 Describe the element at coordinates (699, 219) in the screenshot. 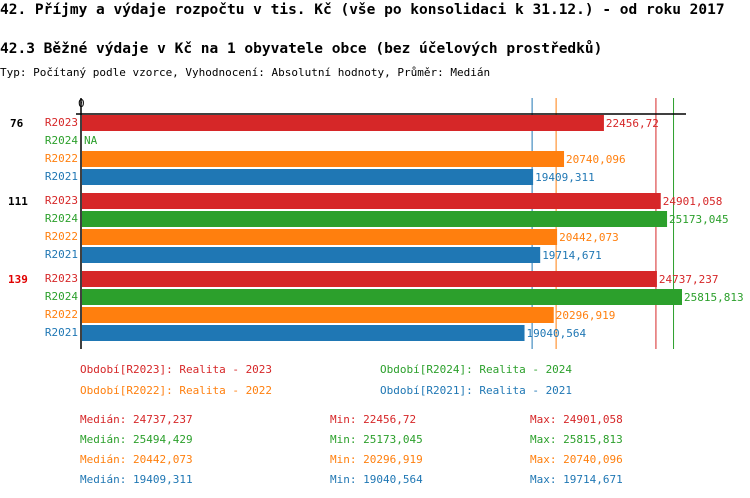

I see `bar-value-label: 25173,045` at that location.